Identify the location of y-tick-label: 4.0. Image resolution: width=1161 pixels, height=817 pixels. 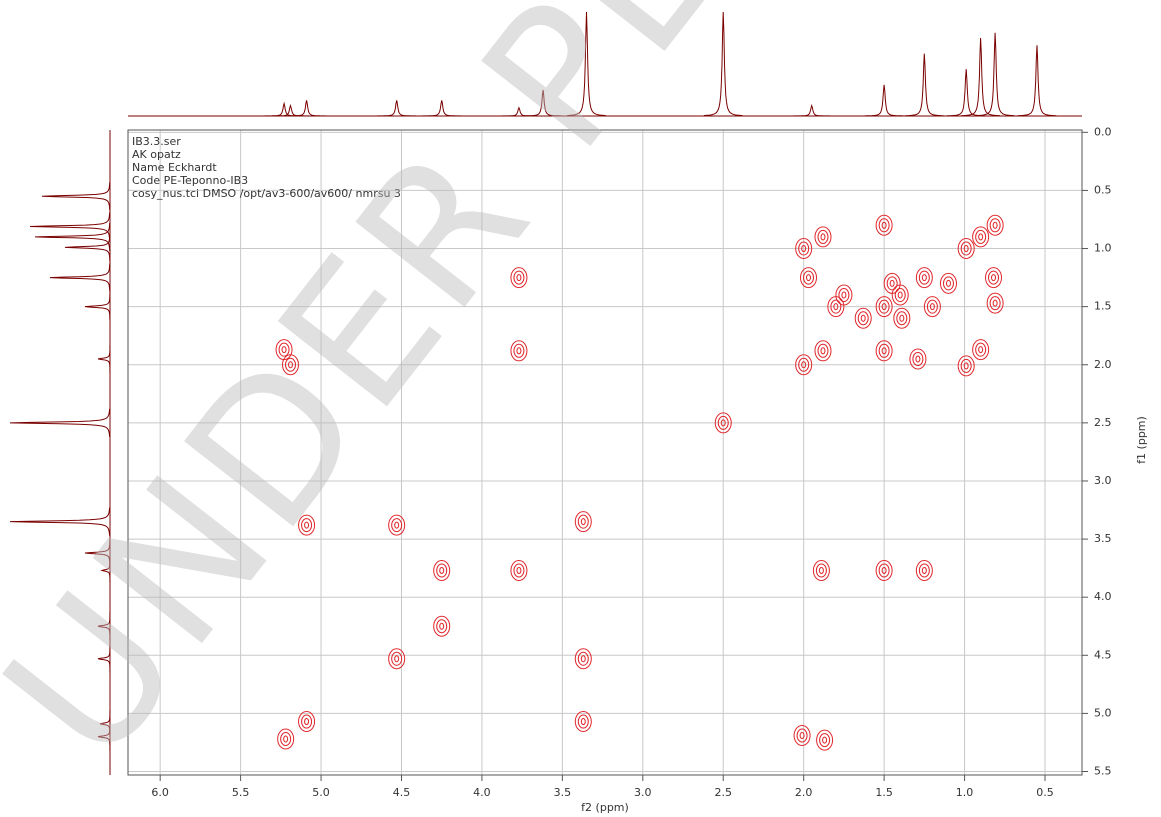
(1103, 596).